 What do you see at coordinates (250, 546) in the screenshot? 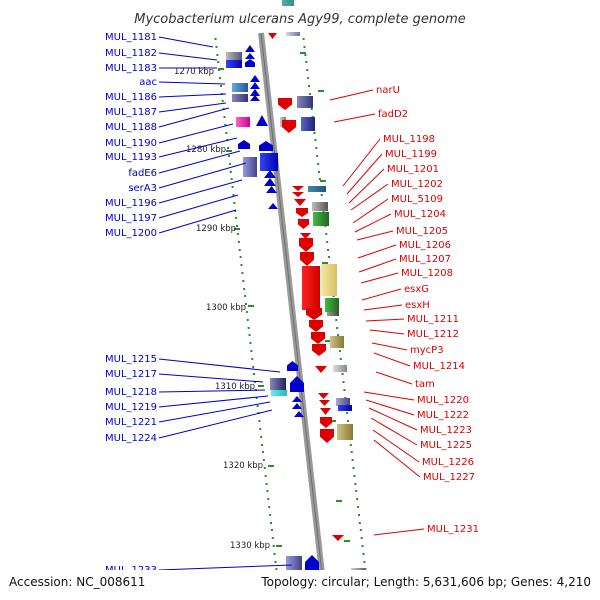
I see `kbp-label: 1330 kbp` at bounding box center [250, 546].